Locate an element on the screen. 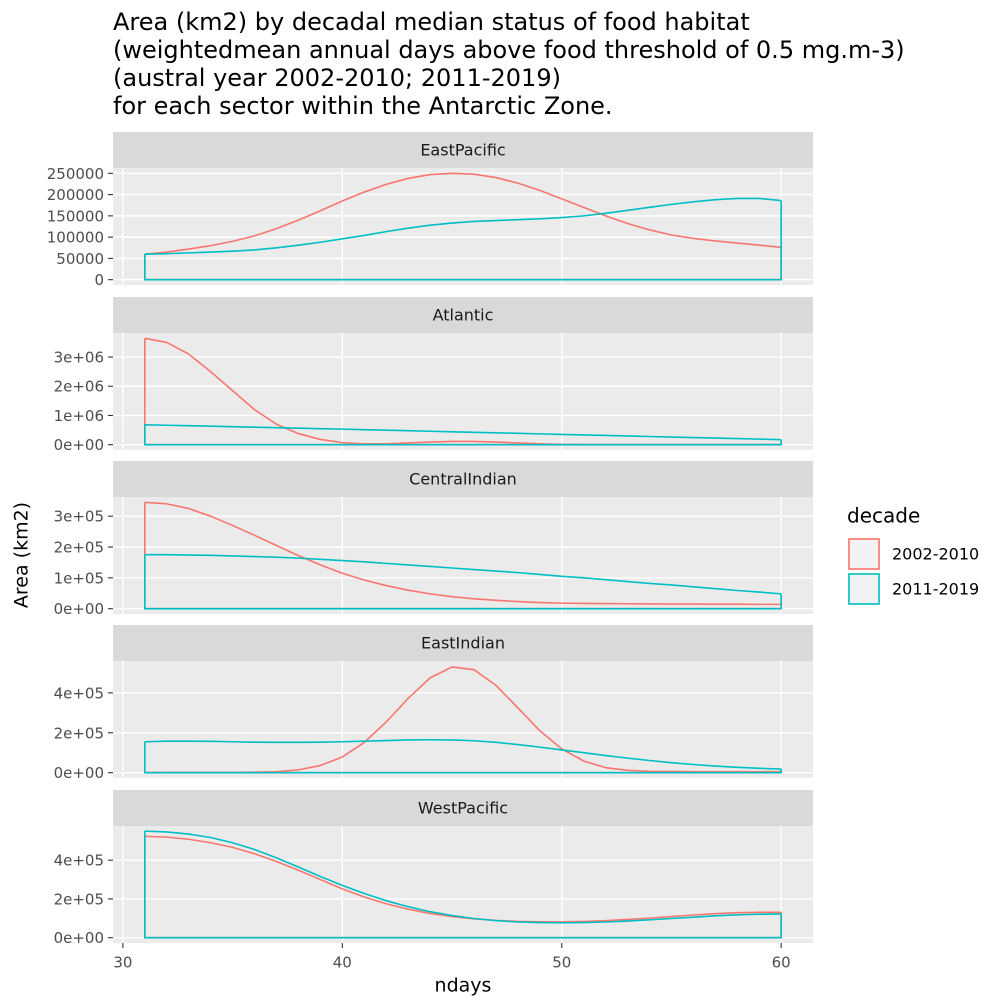  y-tick-label: 1e+06 is located at coordinates (79, 416).